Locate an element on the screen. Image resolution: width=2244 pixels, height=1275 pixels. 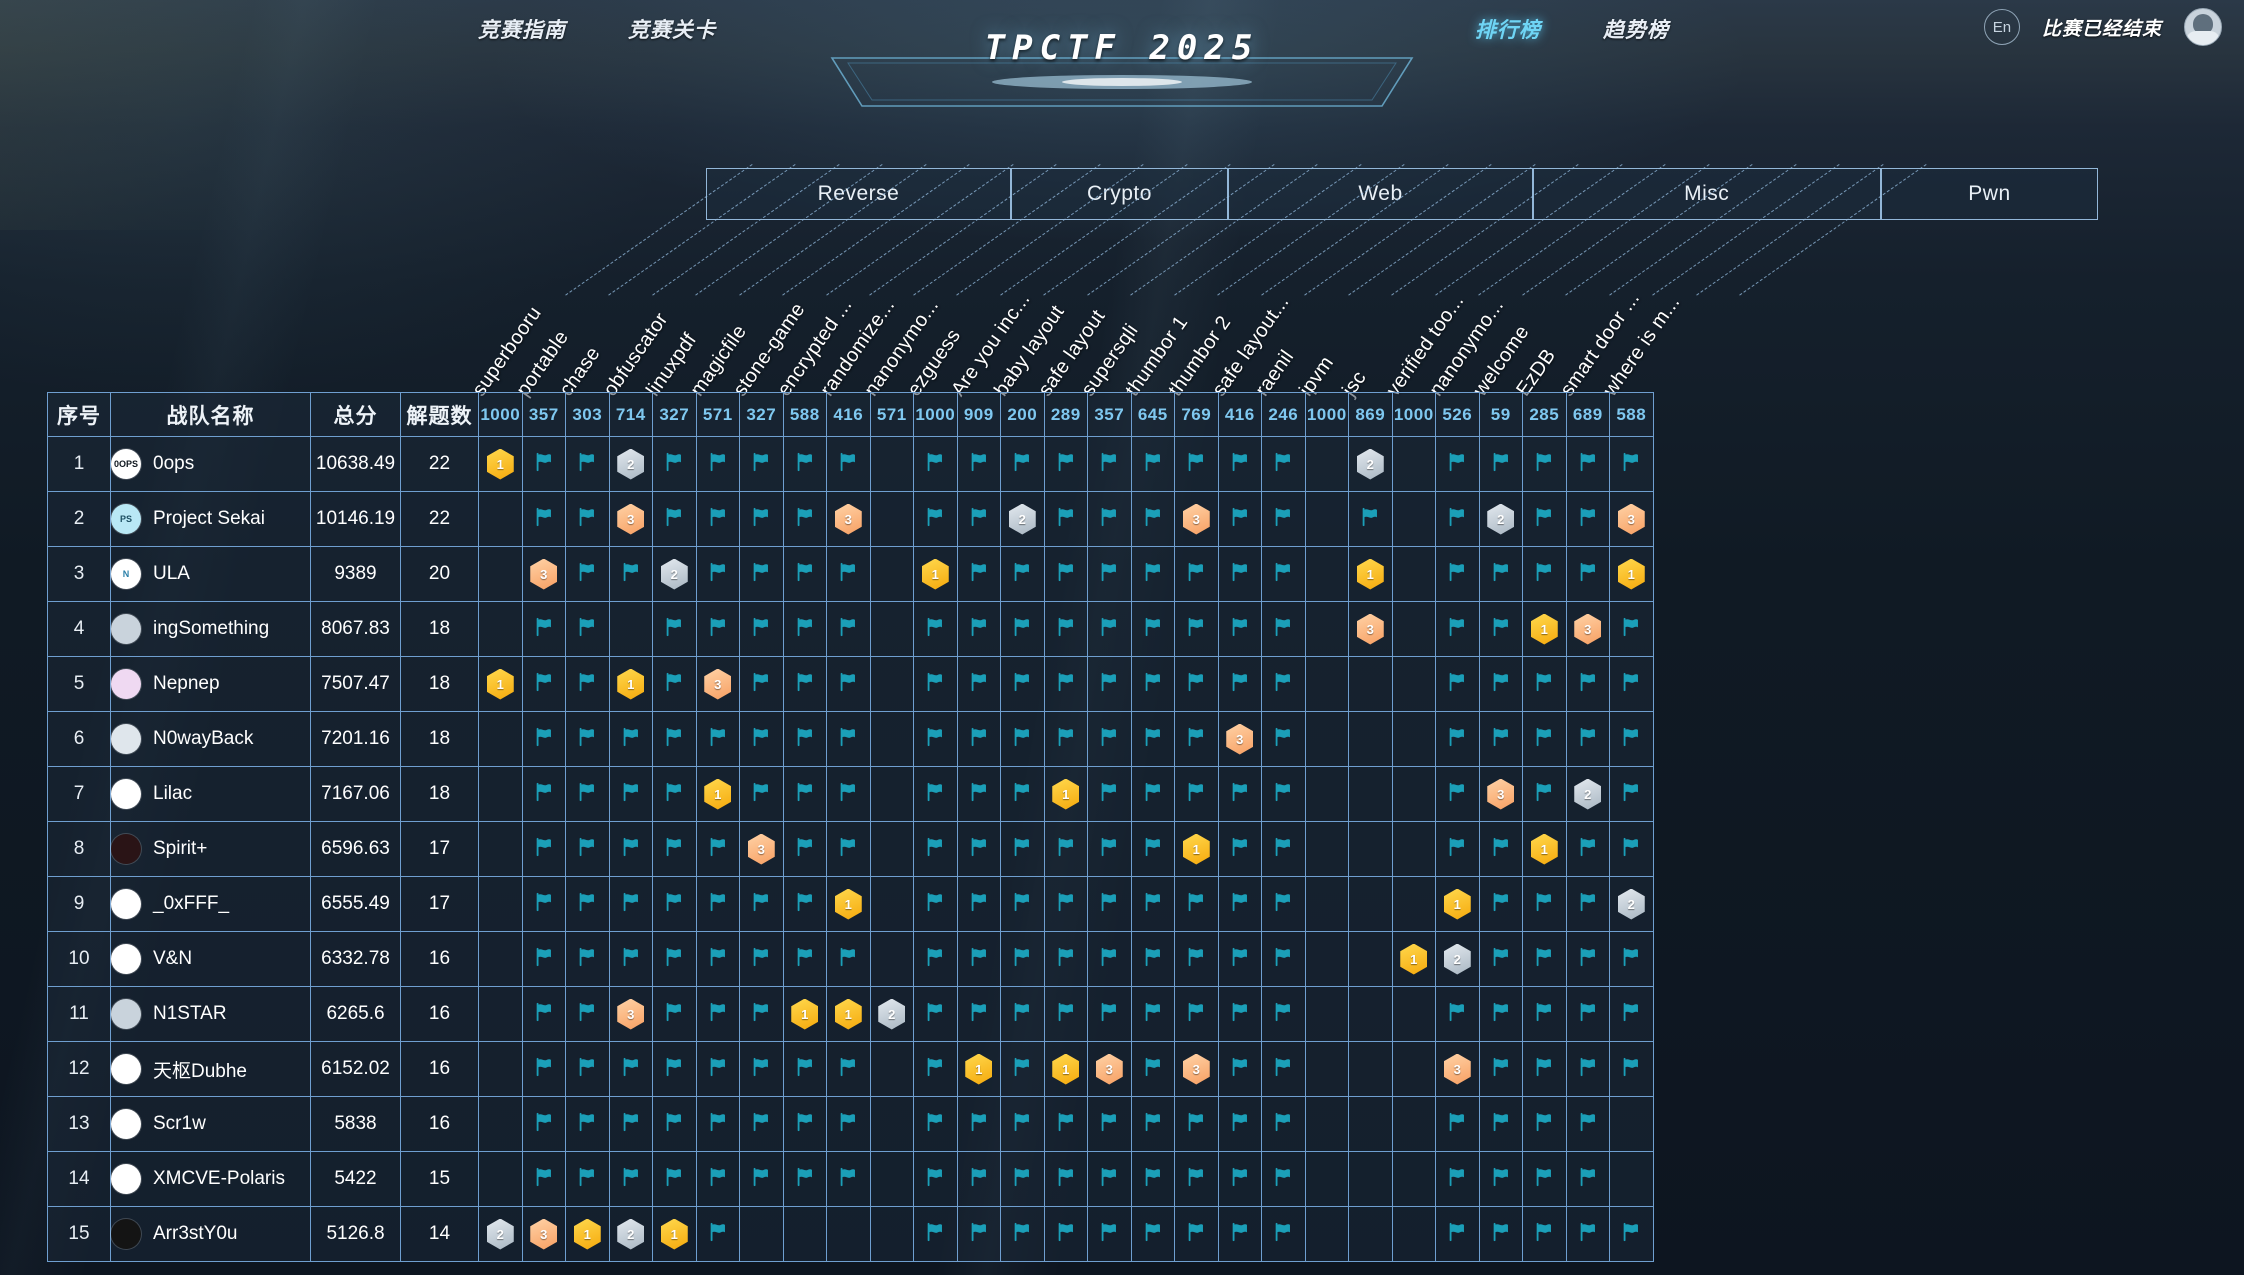
cell-team: N0wayBack is located at coordinates (210, 739).